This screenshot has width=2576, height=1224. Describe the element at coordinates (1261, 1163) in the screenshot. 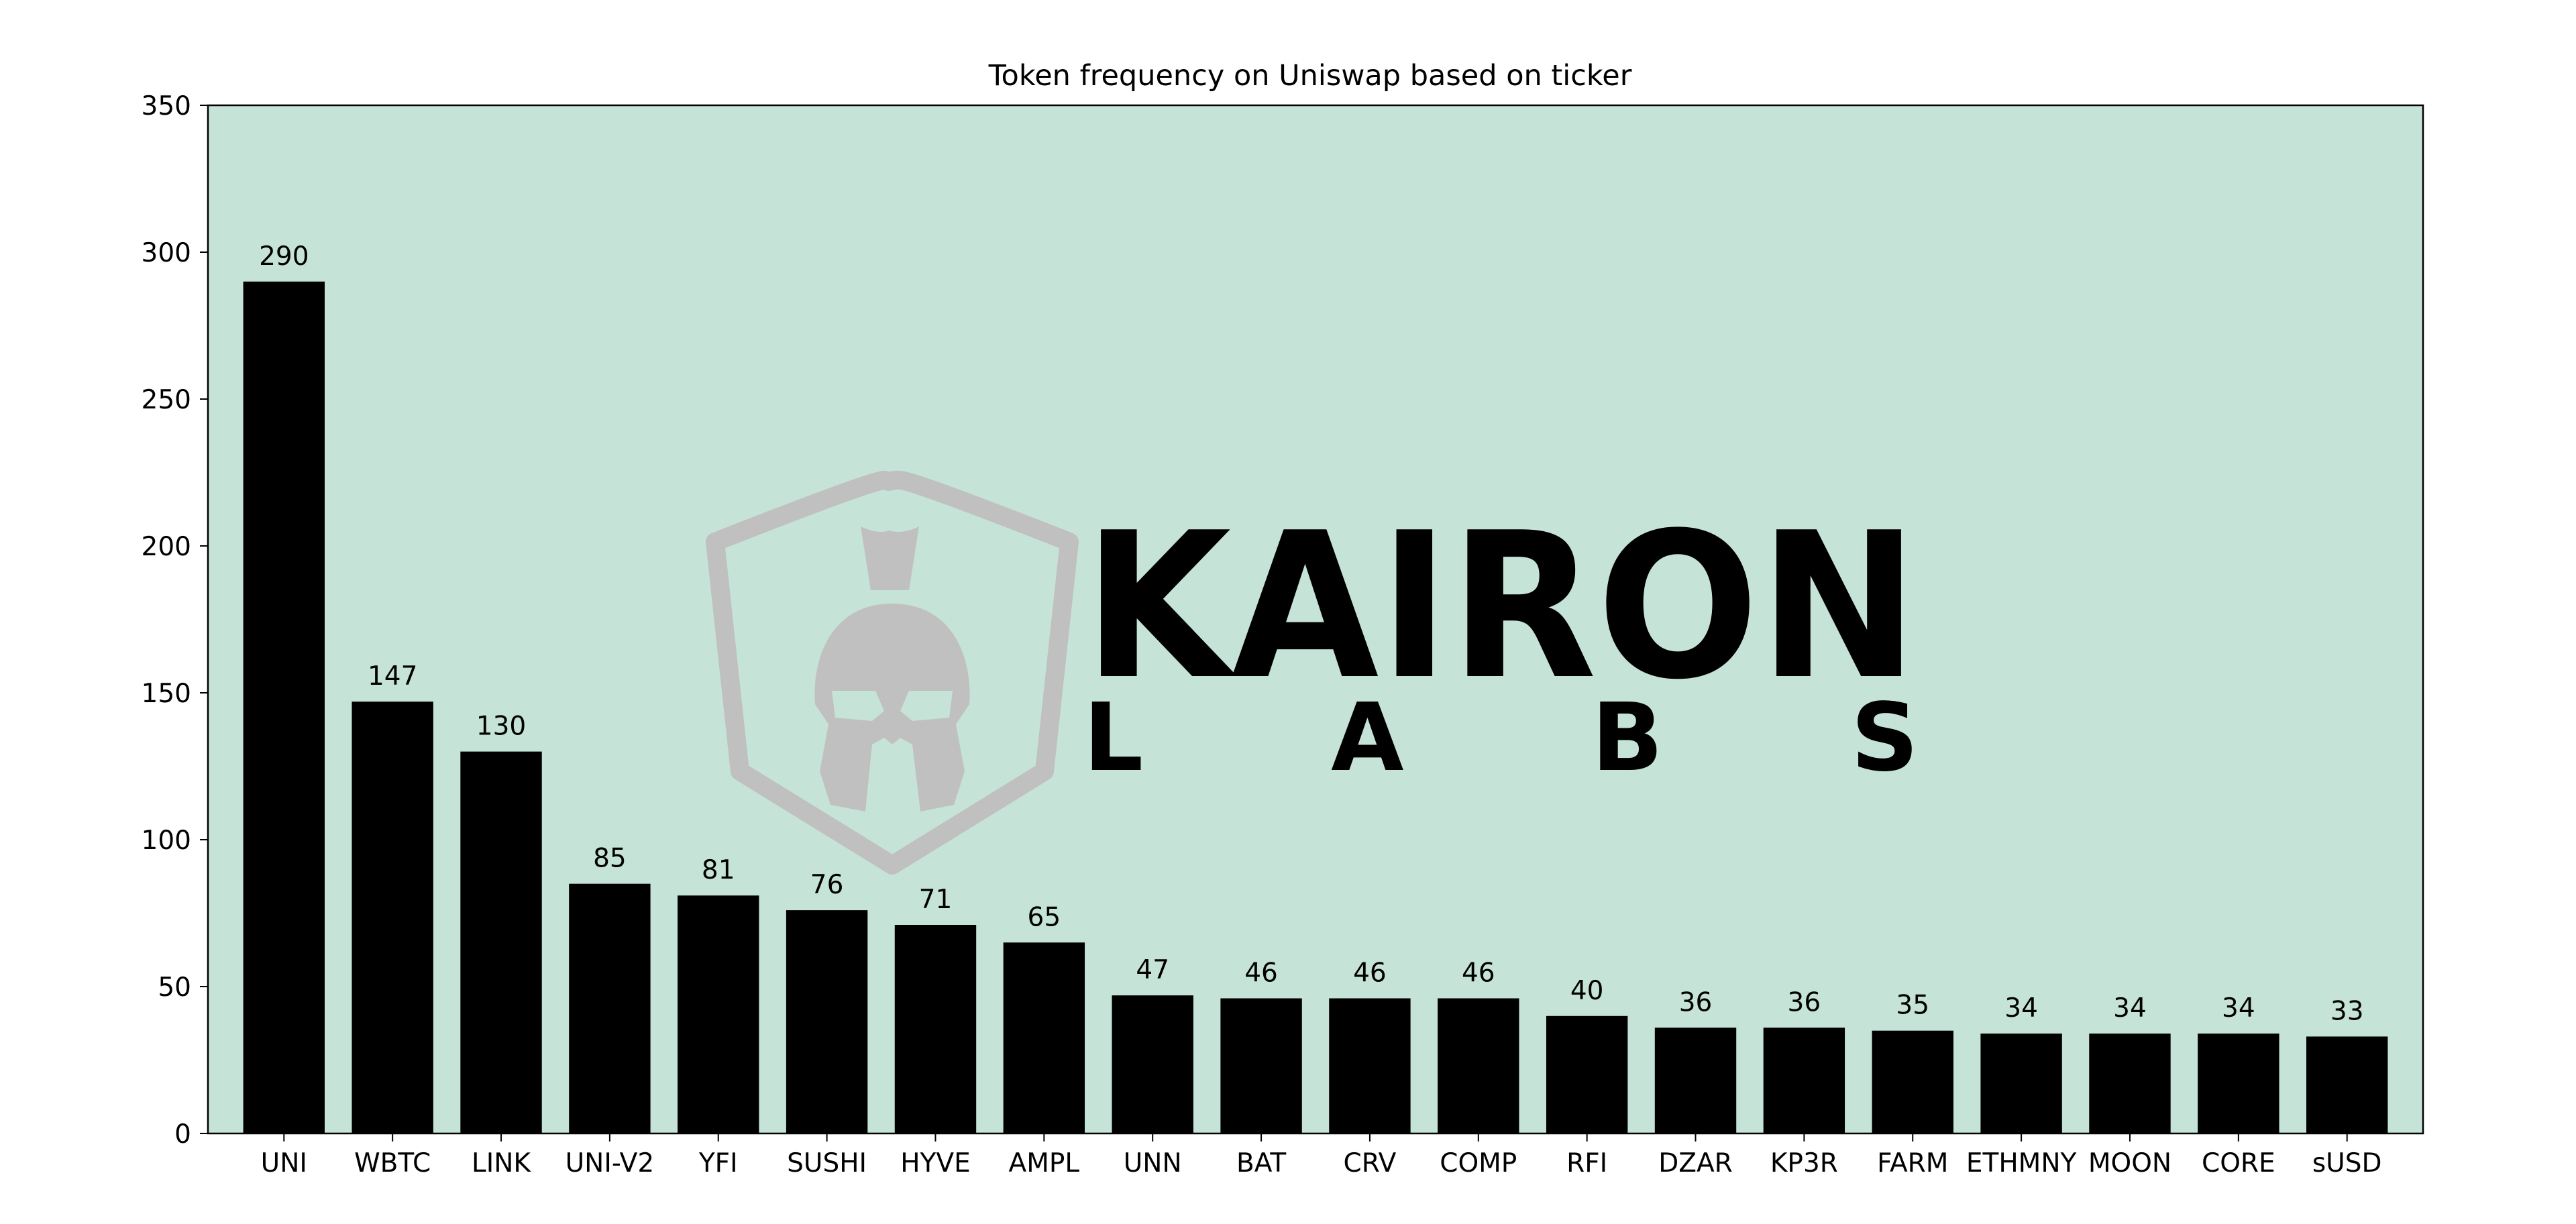

I see `x-tick-label-bat: BAT` at that location.